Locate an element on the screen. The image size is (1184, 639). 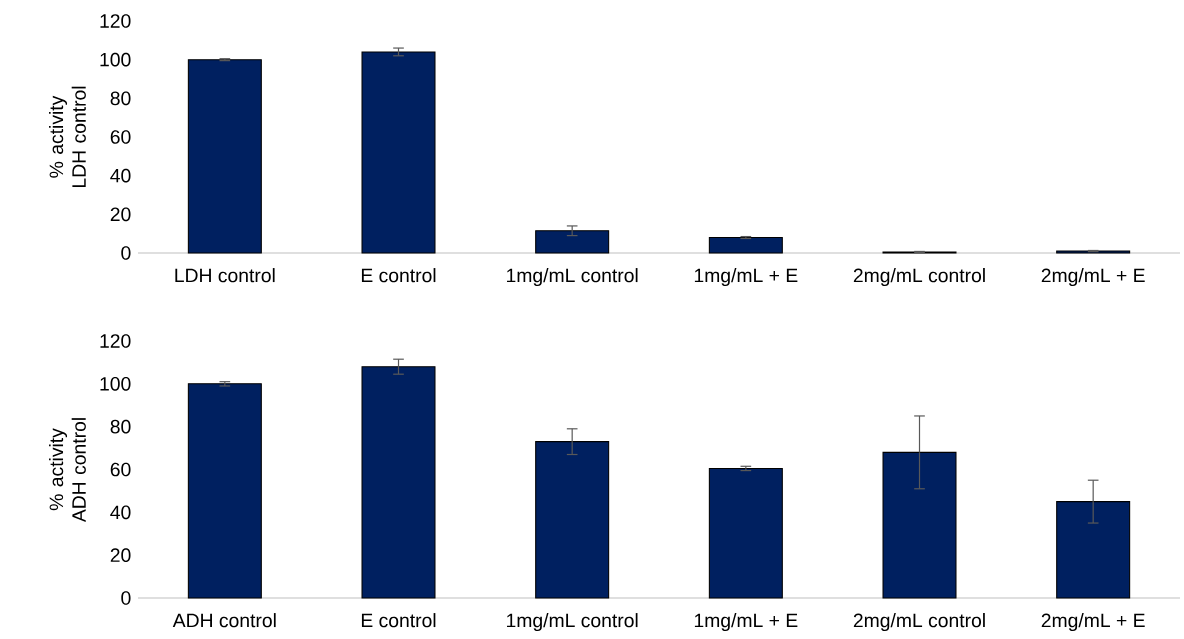
y-axis-title: % activity ADH control is located at coordinates (67, 470).